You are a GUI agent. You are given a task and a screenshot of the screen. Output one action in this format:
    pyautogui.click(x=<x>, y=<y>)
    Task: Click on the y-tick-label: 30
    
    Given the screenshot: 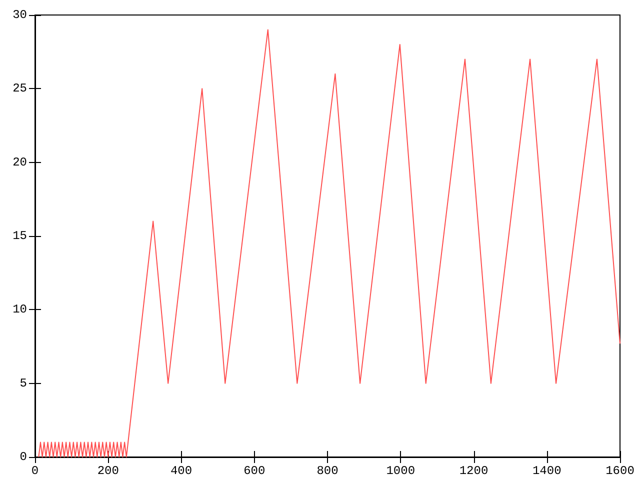 What is the action you would take?
    pyautogui.click(x=19, y=15)
    